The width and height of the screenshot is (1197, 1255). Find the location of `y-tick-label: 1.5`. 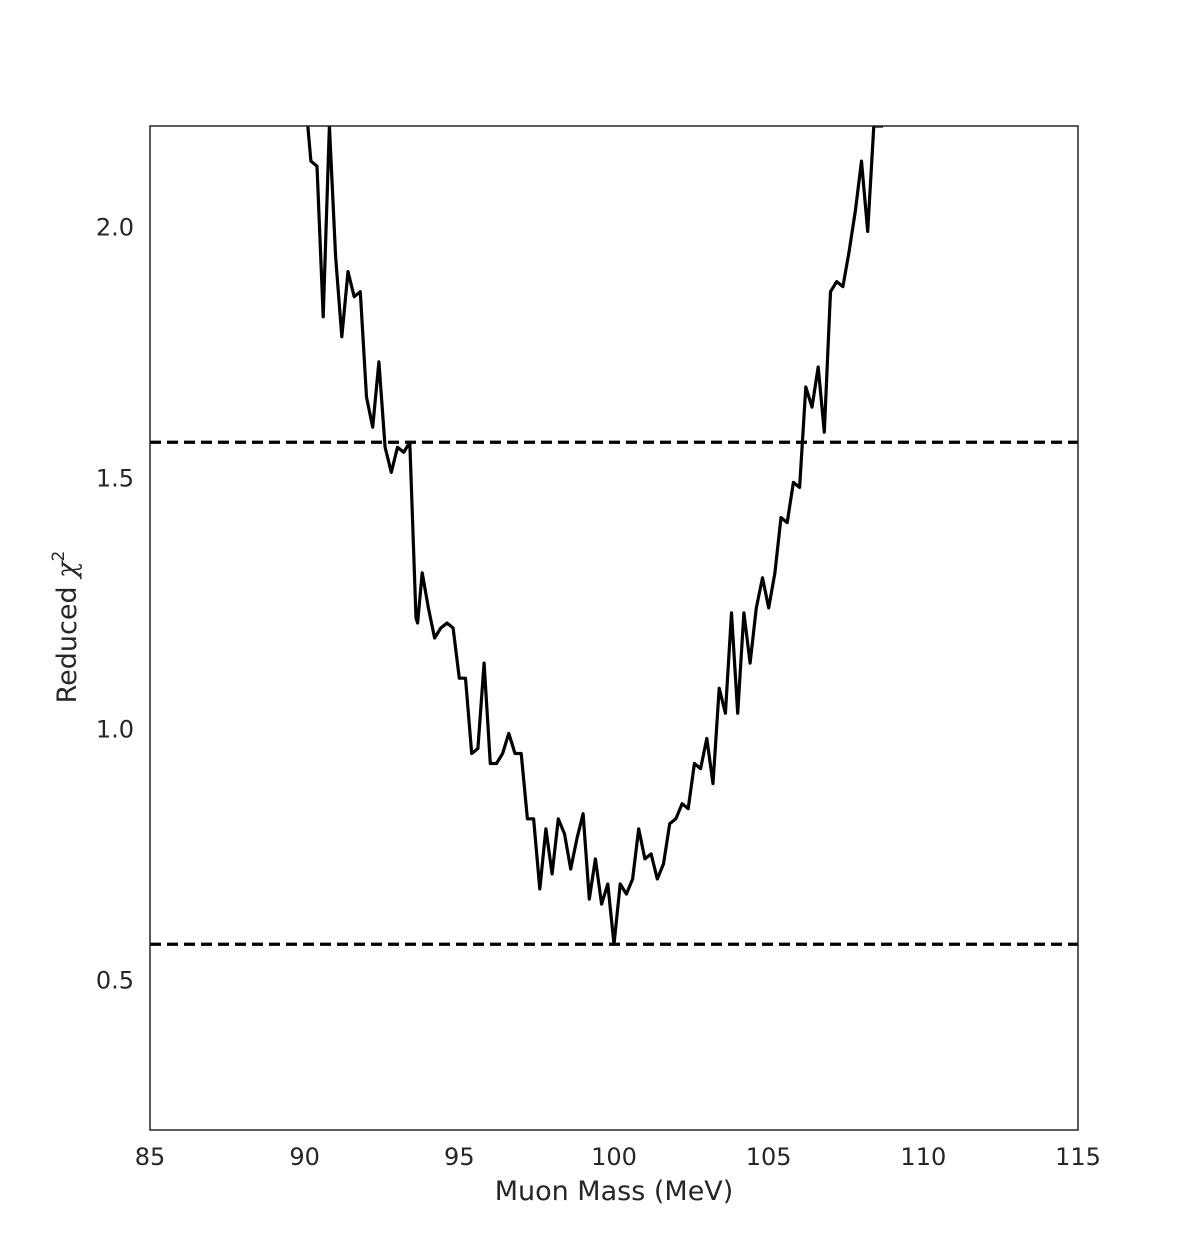

y-tick-label: 1.5 is located at coordinates (115, 478).